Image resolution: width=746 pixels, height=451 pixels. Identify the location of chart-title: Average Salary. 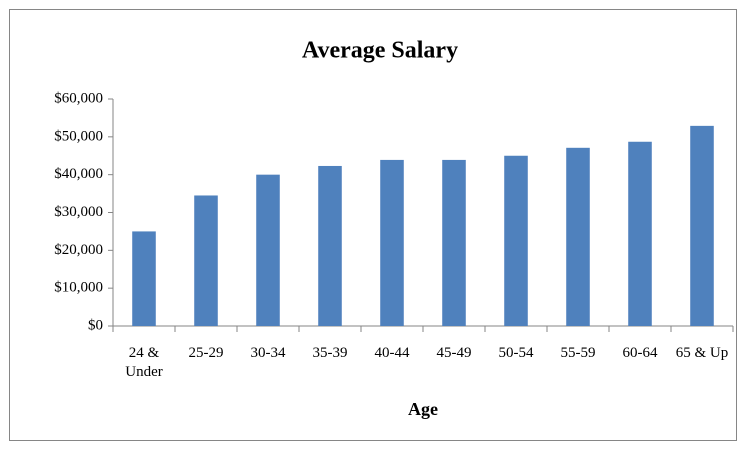
(380, 51).